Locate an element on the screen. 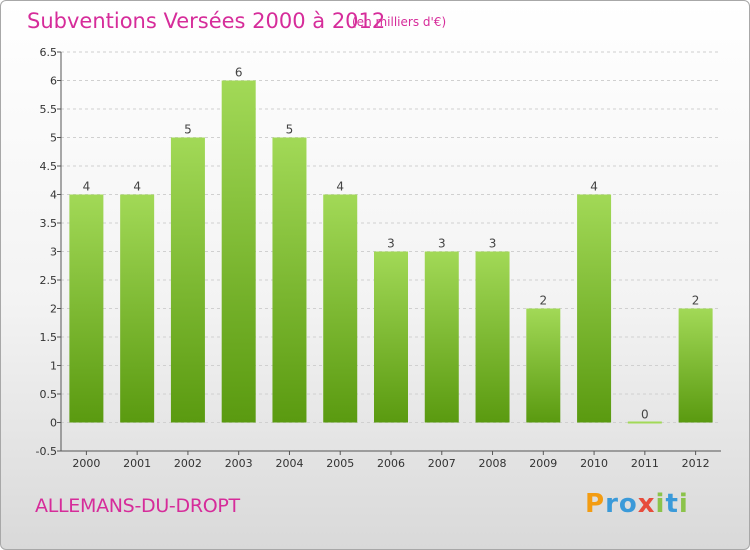 The image size is (750, 550). y-tick-label: 5 is located at coordinates (53, 138).